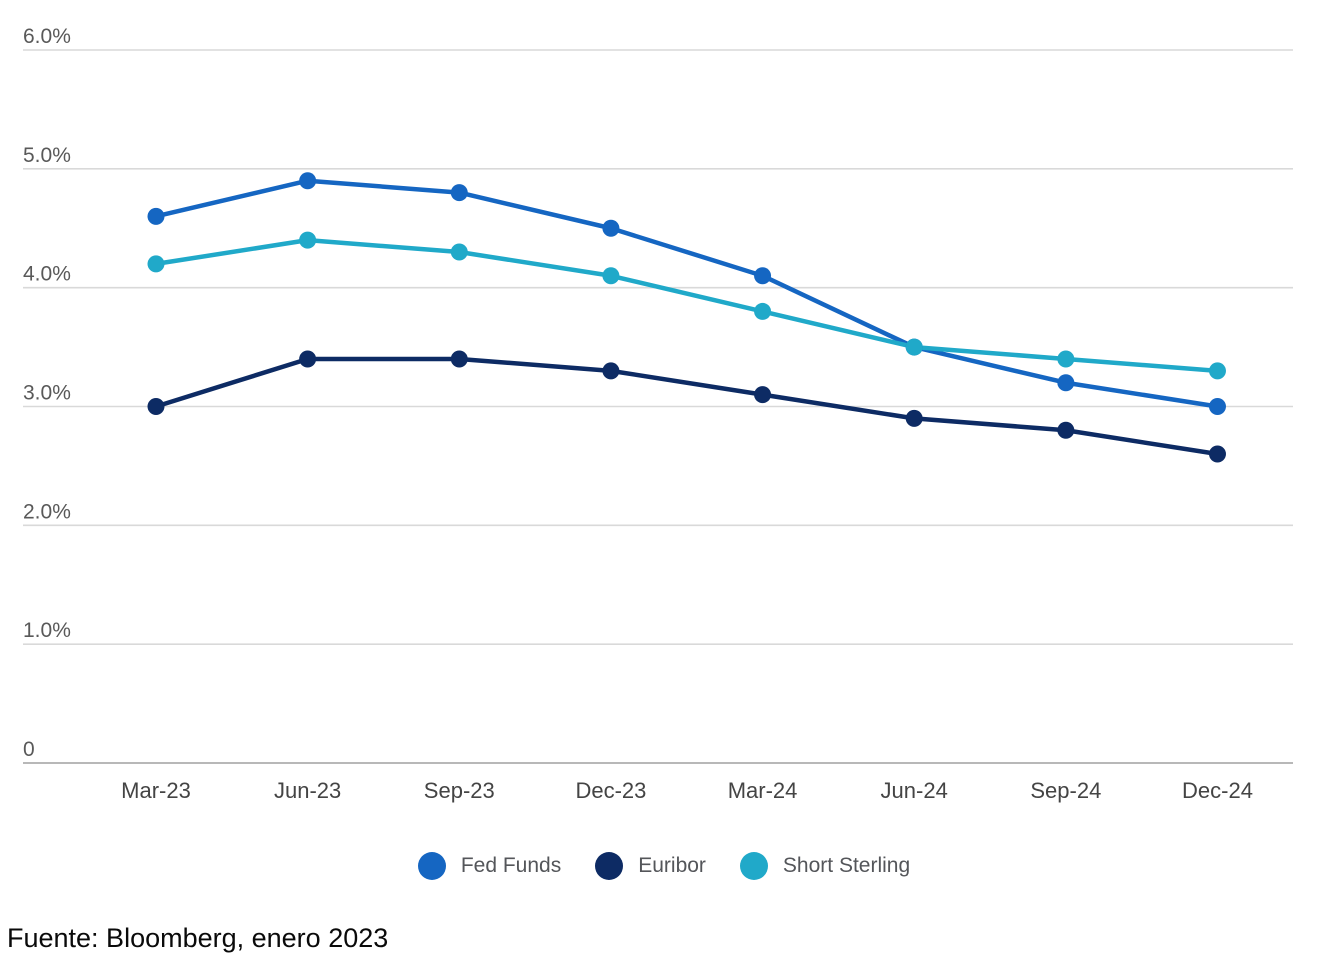 The image size is (1328, 960). I want to click on legend-item-fed-funds: Fed Funds, so click(489, 866).